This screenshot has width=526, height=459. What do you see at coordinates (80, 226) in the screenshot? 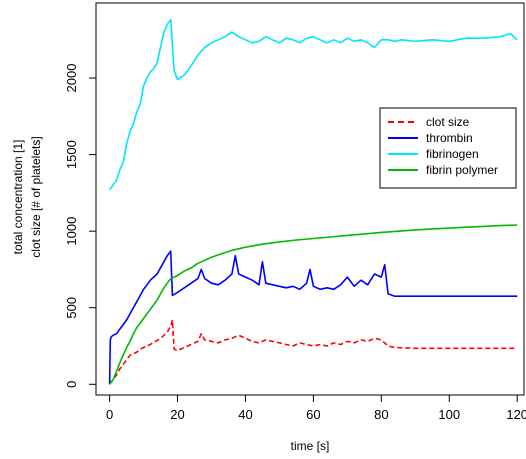
I see `y-axis: 0 500 1000 1500 2000` at bounding box center [80, 226].